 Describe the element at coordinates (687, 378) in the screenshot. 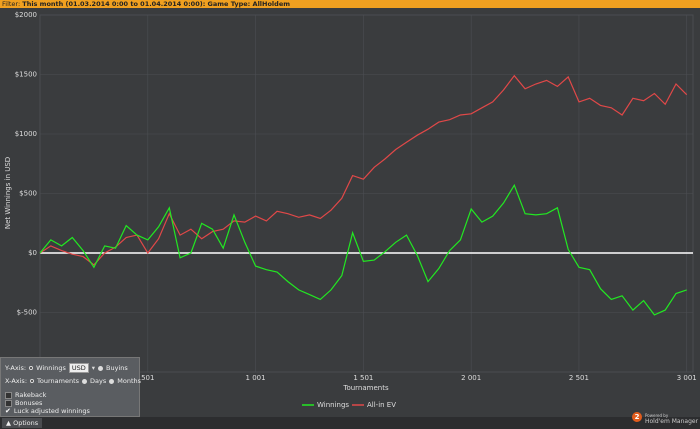

I see `x-tick-label: 3 001` at that location.